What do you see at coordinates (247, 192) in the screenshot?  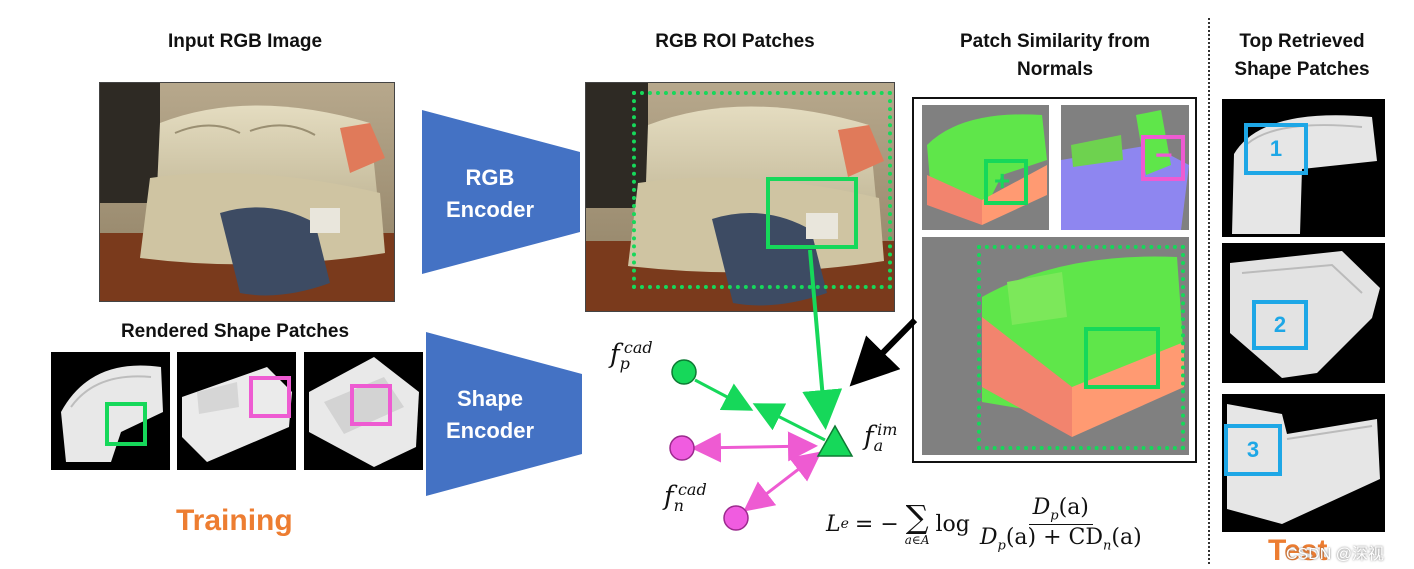 I see `input-rgb-photo` at bounding box center [247, 192].